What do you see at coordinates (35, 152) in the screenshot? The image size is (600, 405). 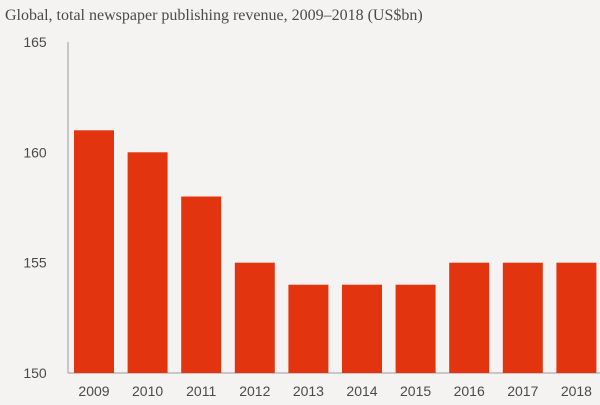 I see `y-tick-label: 160` at bounding box center [35, 152].